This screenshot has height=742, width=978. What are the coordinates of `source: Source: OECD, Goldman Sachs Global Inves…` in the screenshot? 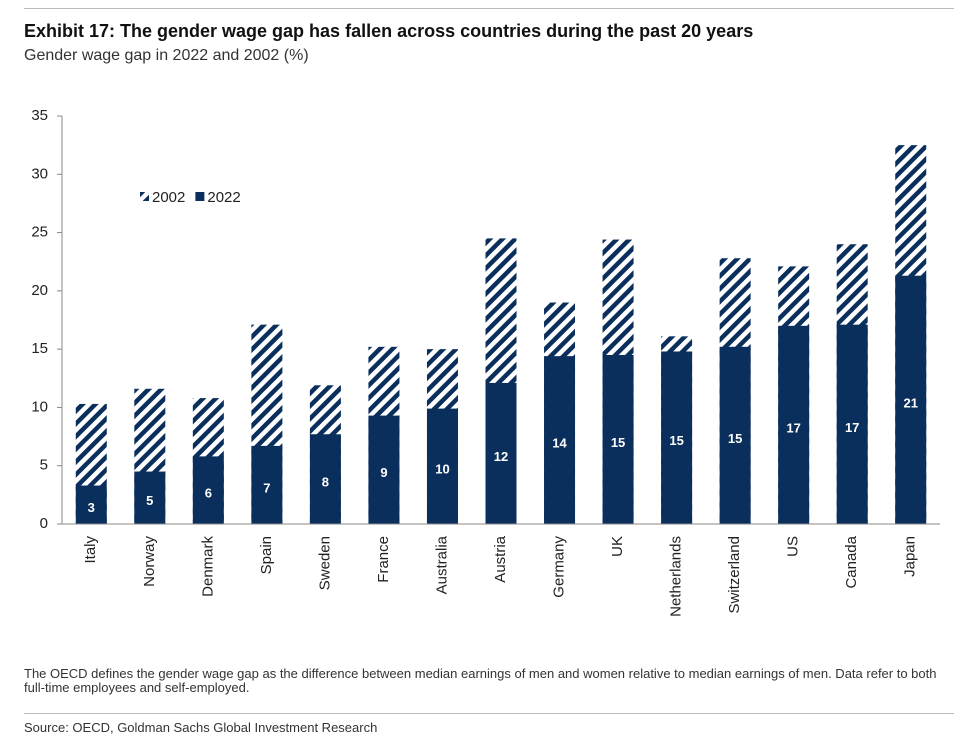 It's located at (201, 727).